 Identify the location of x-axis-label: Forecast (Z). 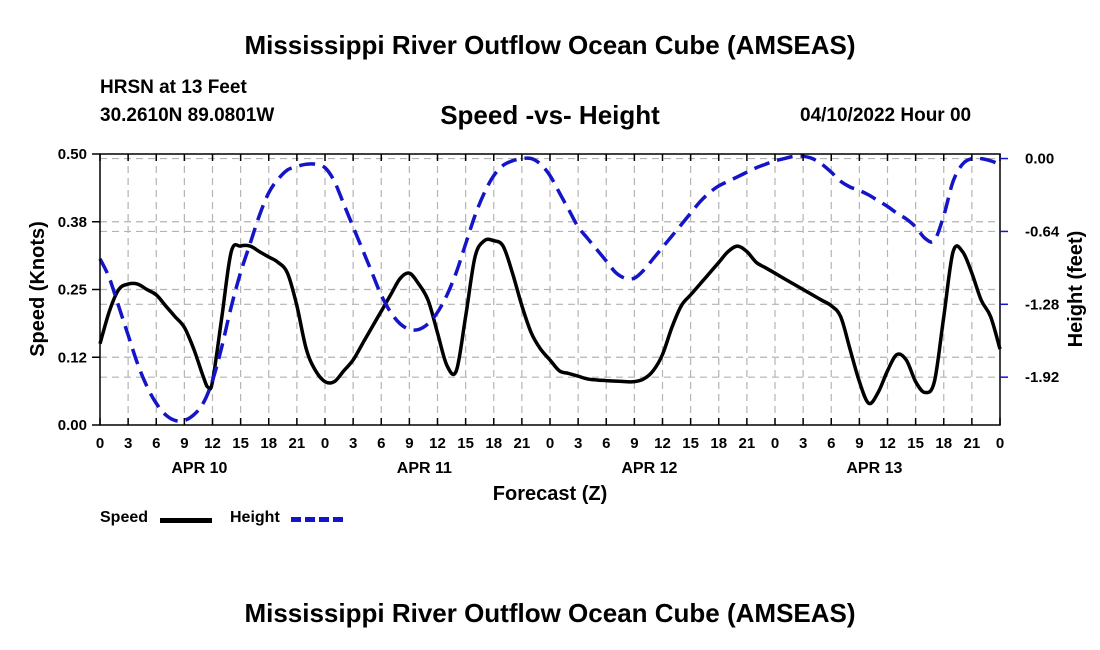
(550, 494).